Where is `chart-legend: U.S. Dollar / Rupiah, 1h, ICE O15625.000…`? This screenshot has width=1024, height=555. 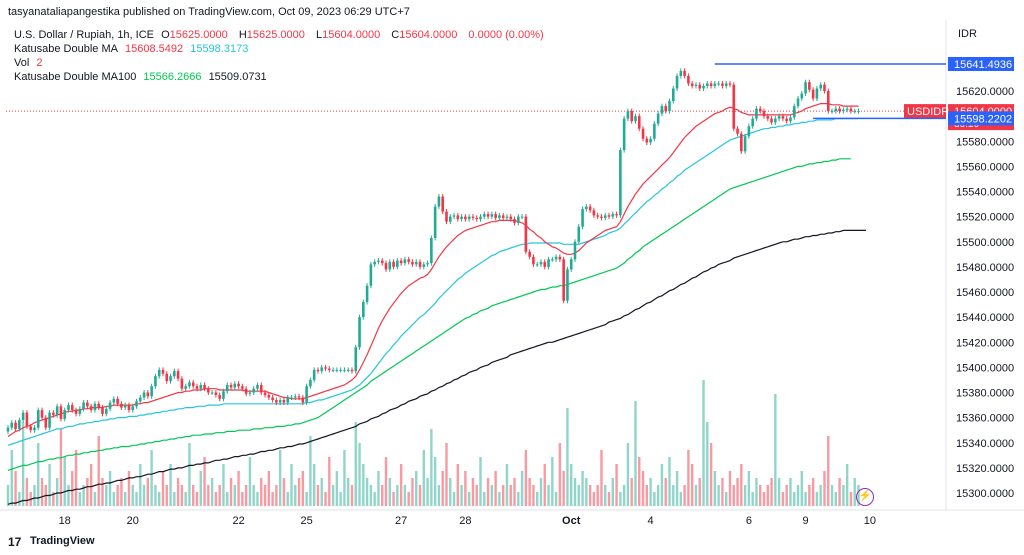
chart-legend: U.S. Dollar / Rupiah, 1h, ICE O15625.000… is located at coordinates (281, 56).